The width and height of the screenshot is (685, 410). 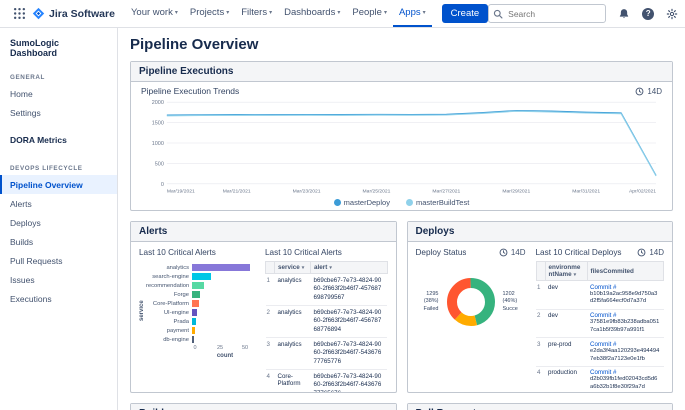 What do you see at coordinates (540, 271) in the screenshot?
I see `column-header-index` at bounding box center [540, 271].